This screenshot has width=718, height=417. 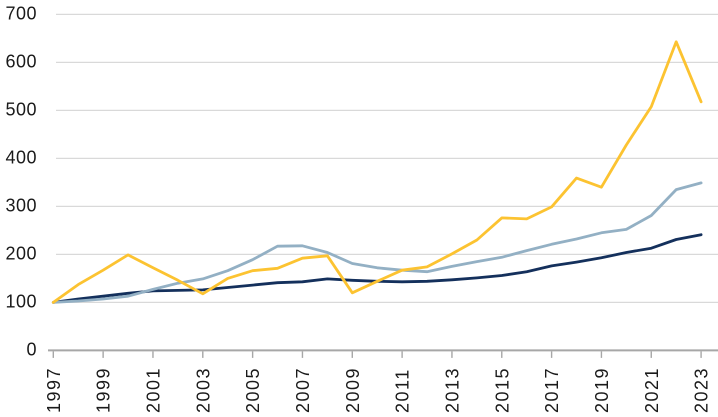 I want to click on y-axis-label: 400, so click(x=21, y=157).